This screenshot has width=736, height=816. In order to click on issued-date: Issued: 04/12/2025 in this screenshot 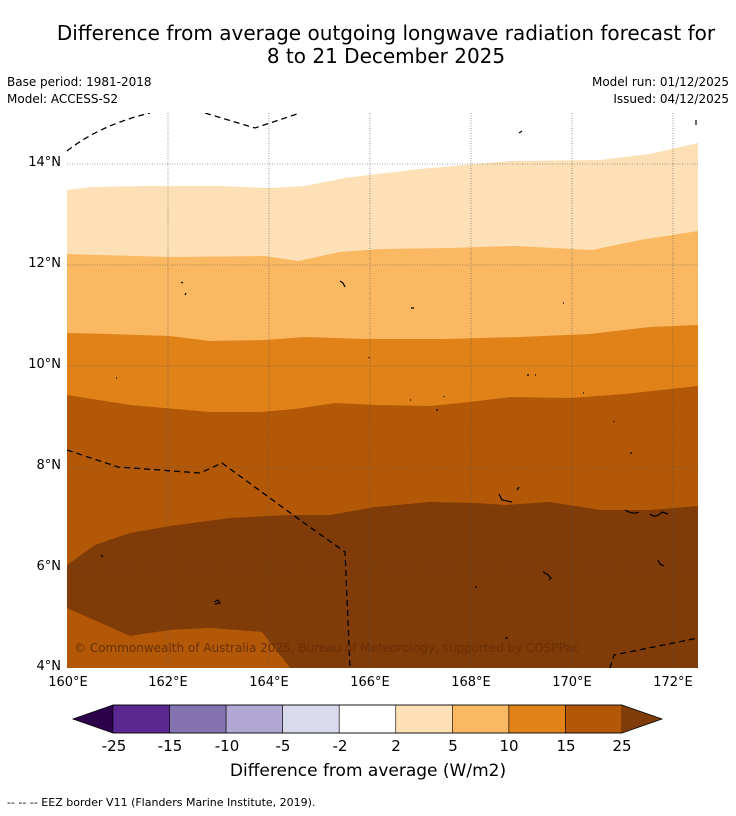, I will do `click(671, 99)`.